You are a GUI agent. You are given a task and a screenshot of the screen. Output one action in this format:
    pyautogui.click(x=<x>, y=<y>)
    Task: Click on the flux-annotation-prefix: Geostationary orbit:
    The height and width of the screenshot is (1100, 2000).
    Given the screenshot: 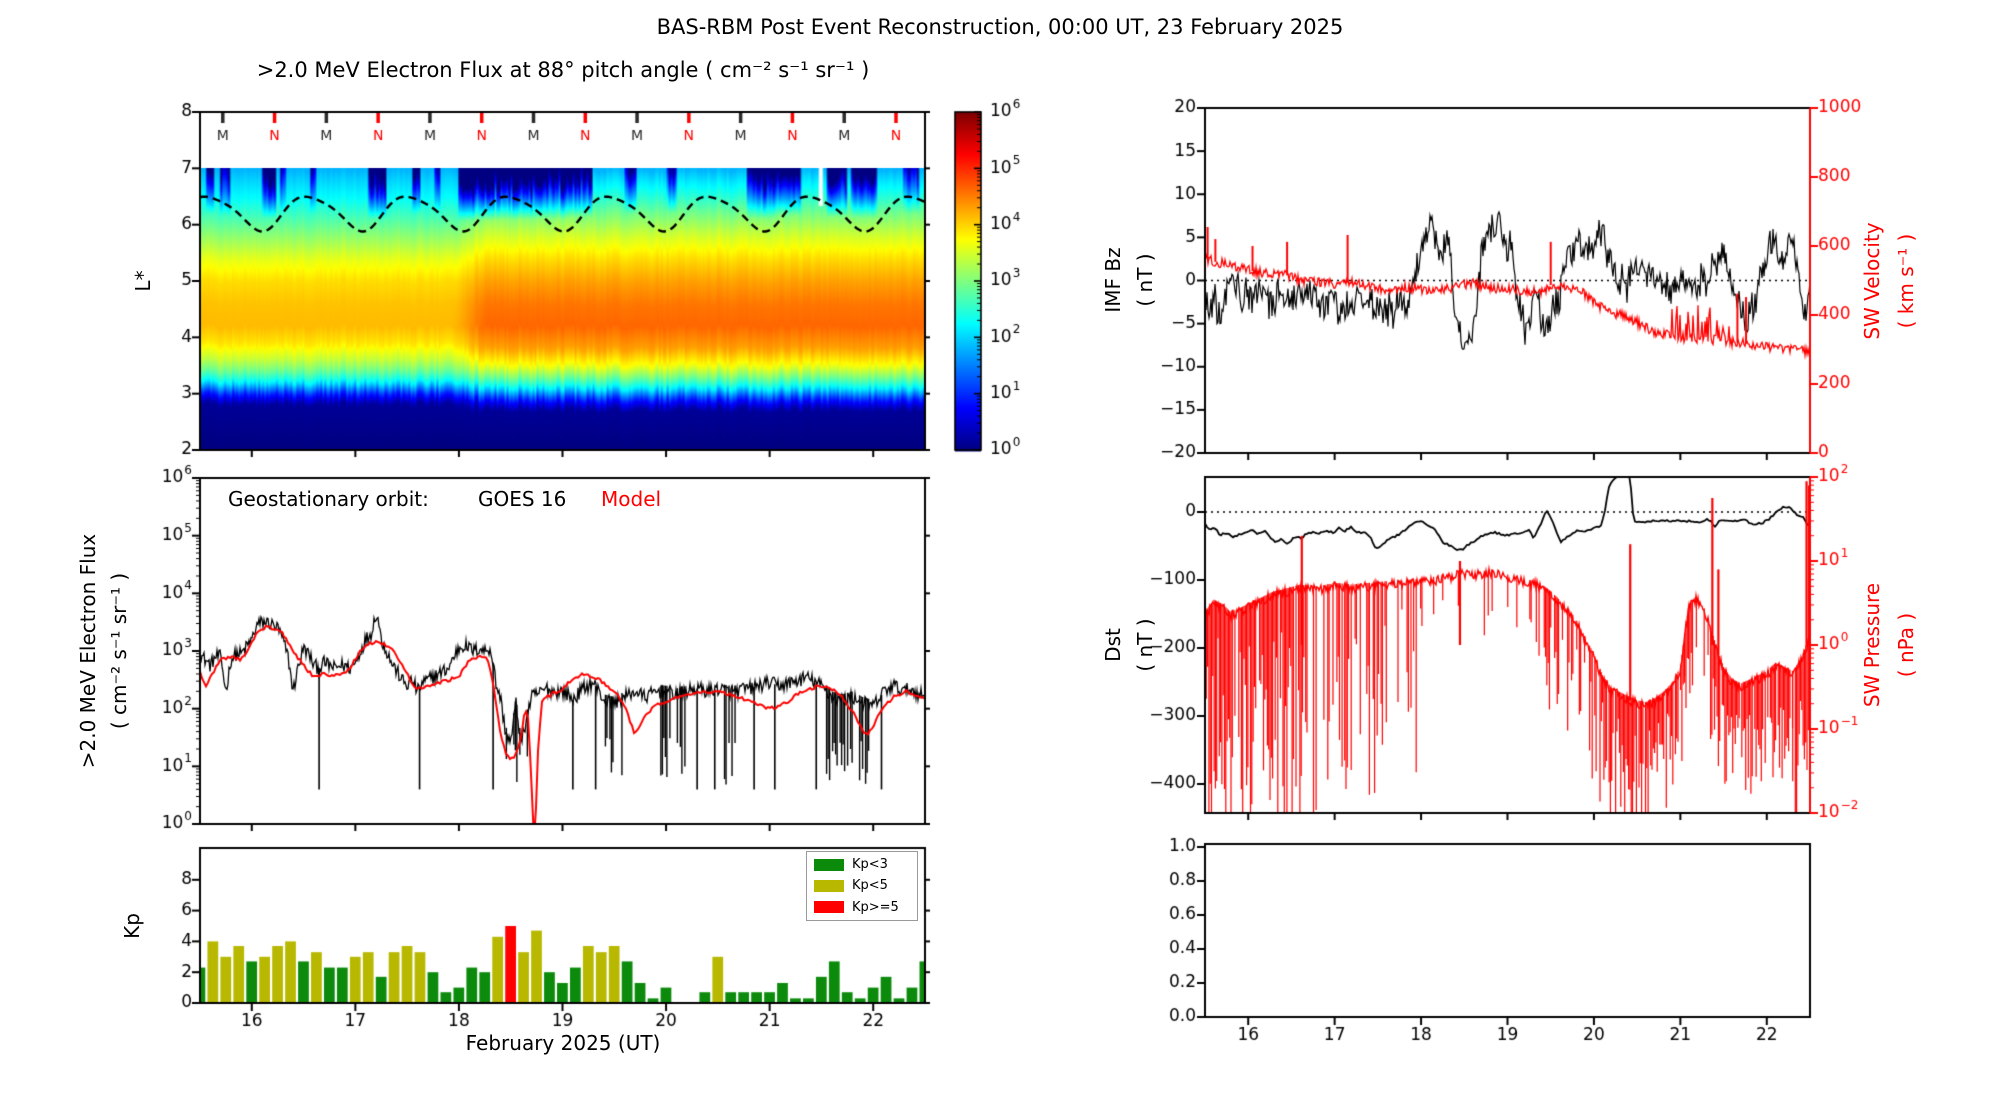 What is the action you would take?
    pyautogui.click(x=328, y=499)
    